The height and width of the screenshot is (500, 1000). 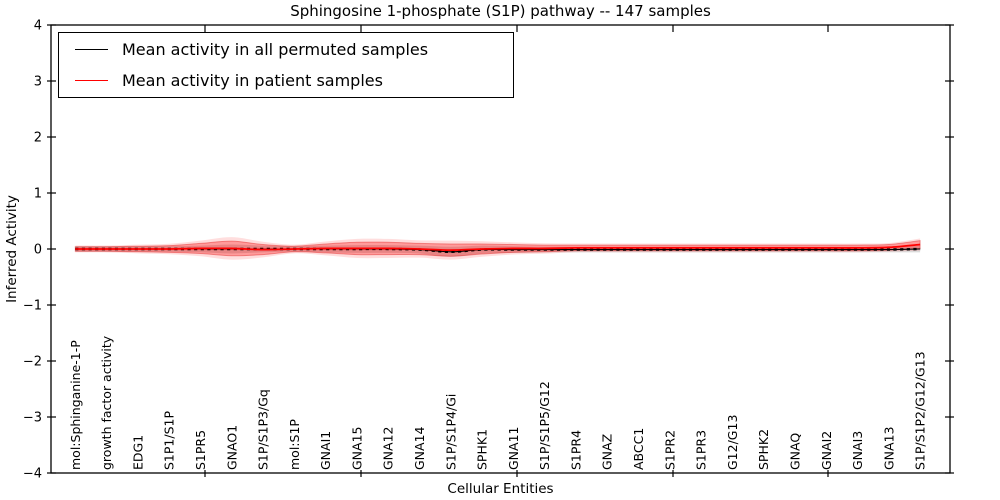 What do you see at coordinates (32, 418) in the screenshot?
I see `y-tick-label: −3` at bounding box center [32, 418].